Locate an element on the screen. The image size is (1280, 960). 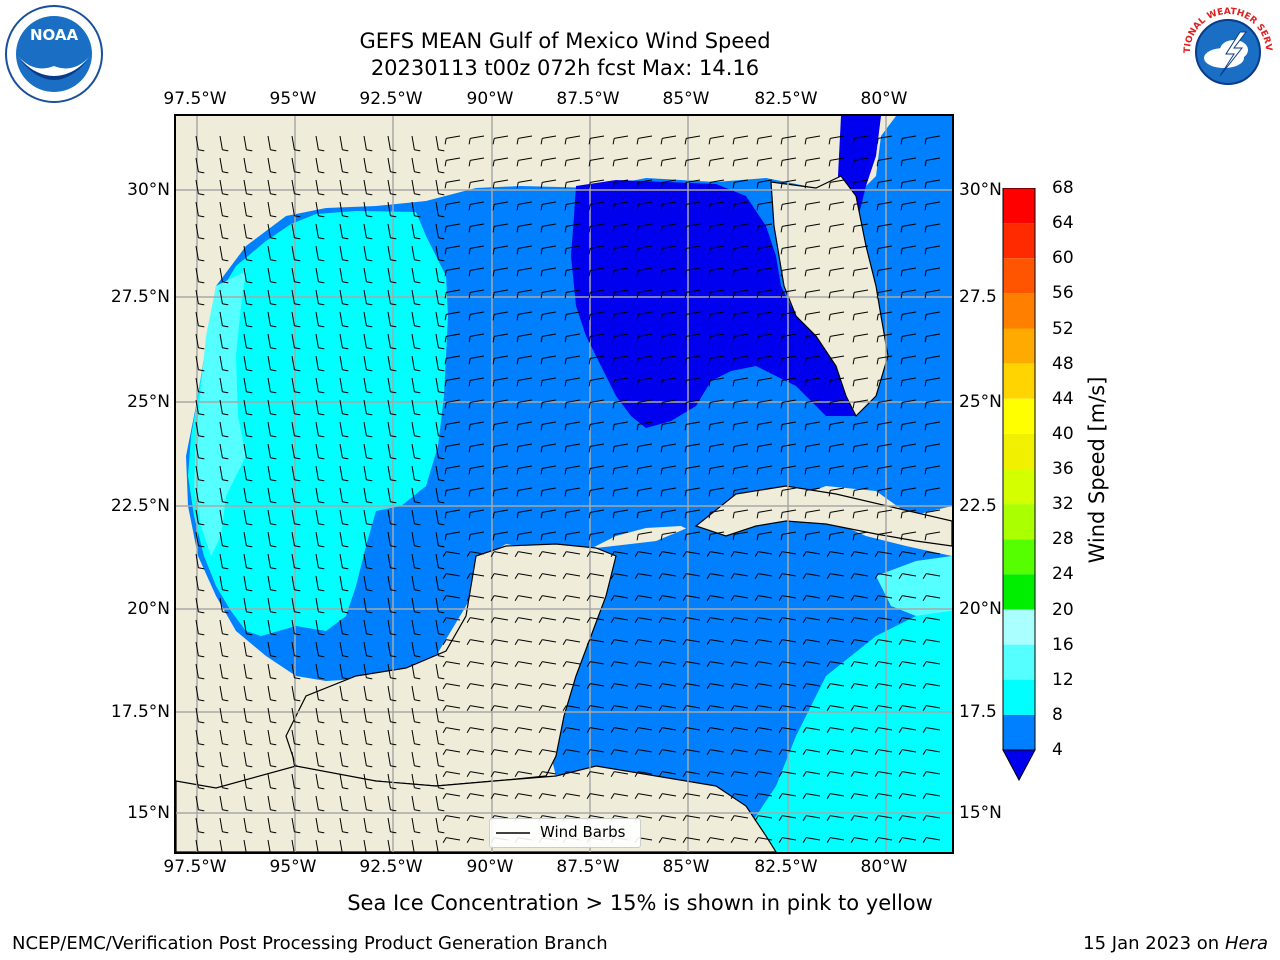
bottom-lon-tick: 97.5°W is located at coordinates (195, 867).